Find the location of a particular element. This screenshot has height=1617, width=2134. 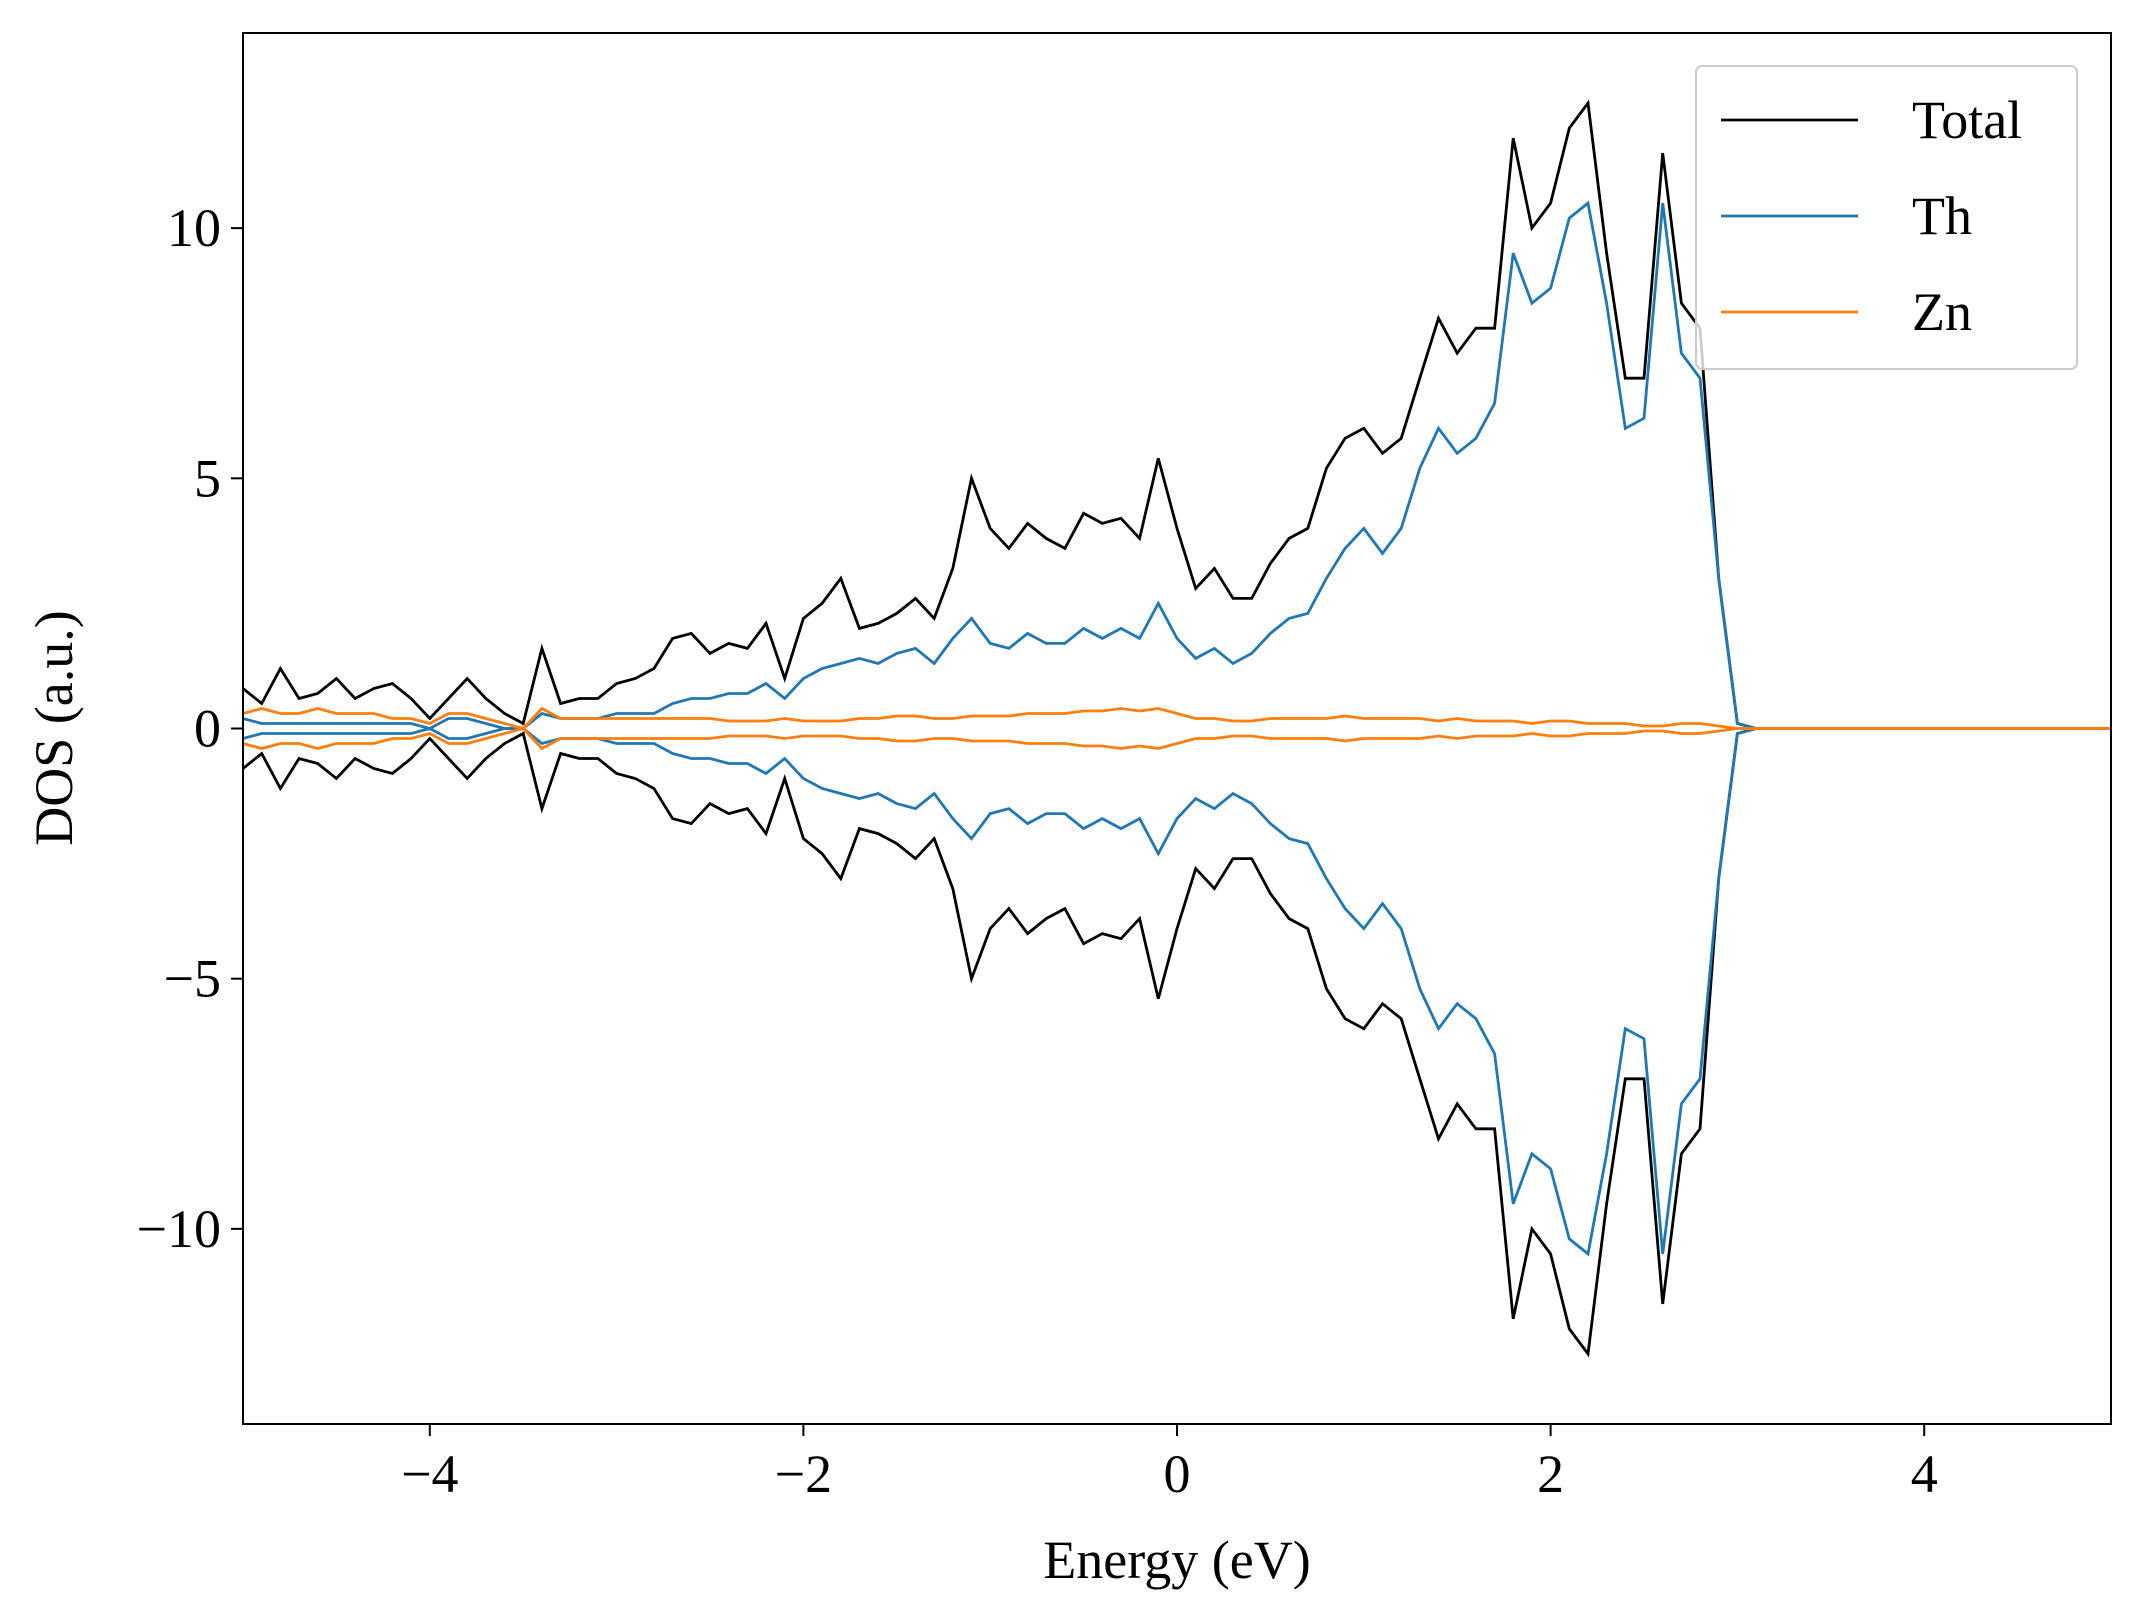

y-tick-label: 5 is located at coordinates (207, 478).